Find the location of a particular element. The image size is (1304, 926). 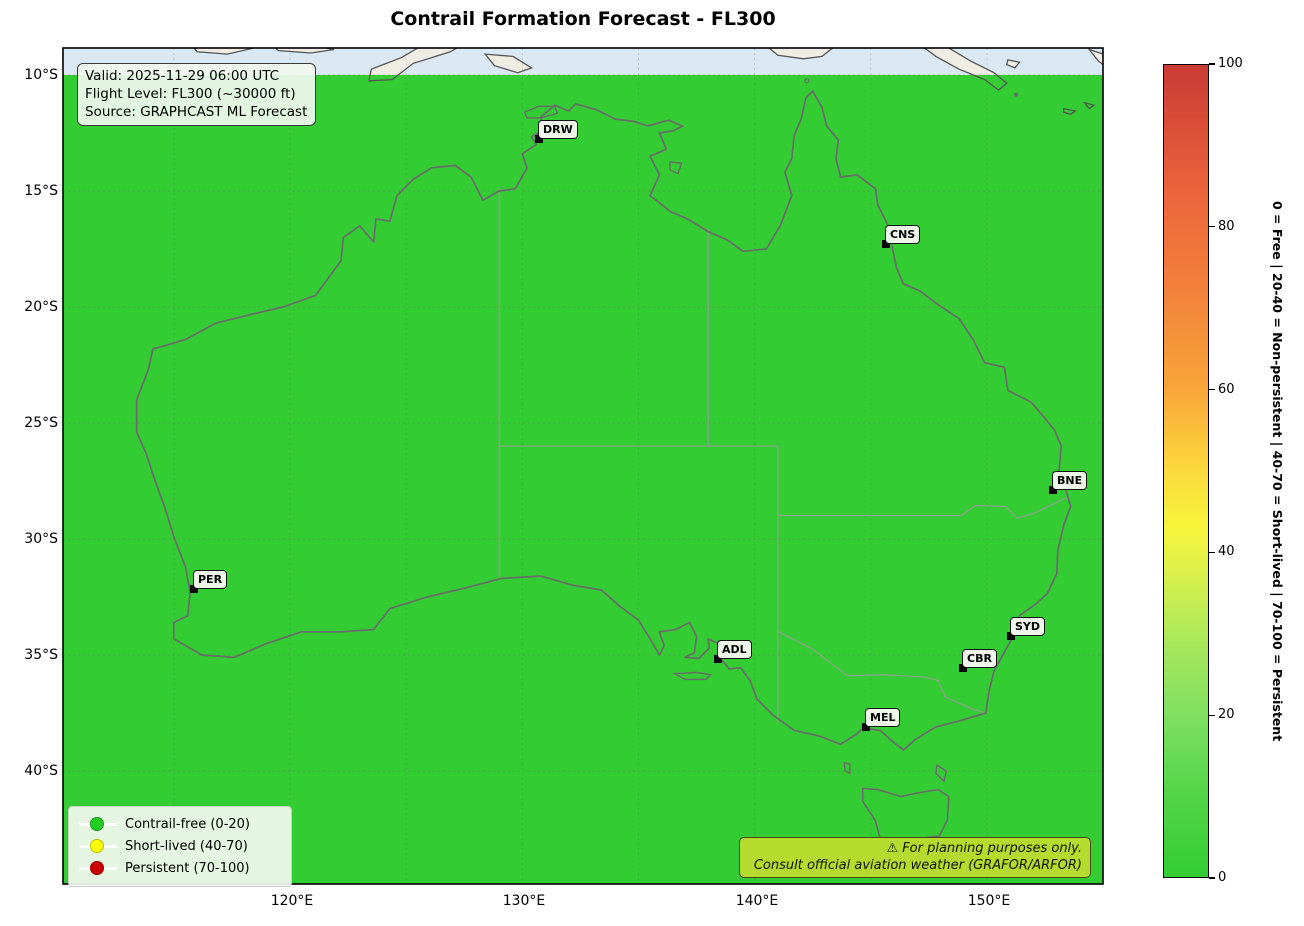

y-tick-20°S: 20°S is located at coordinates (41, 307).